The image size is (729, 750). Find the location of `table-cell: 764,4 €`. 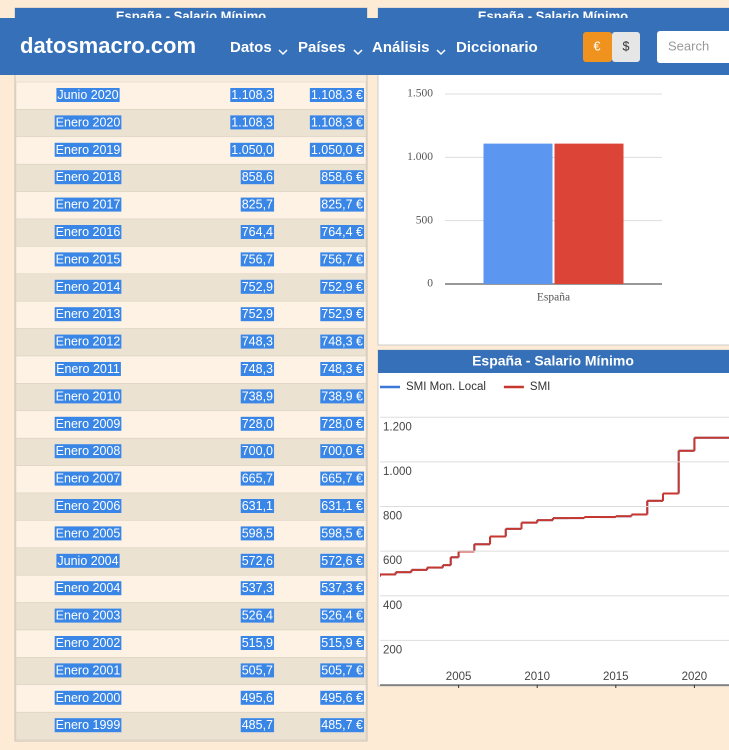

table-cell: 764,4 € is located at coordinates (342, 232).